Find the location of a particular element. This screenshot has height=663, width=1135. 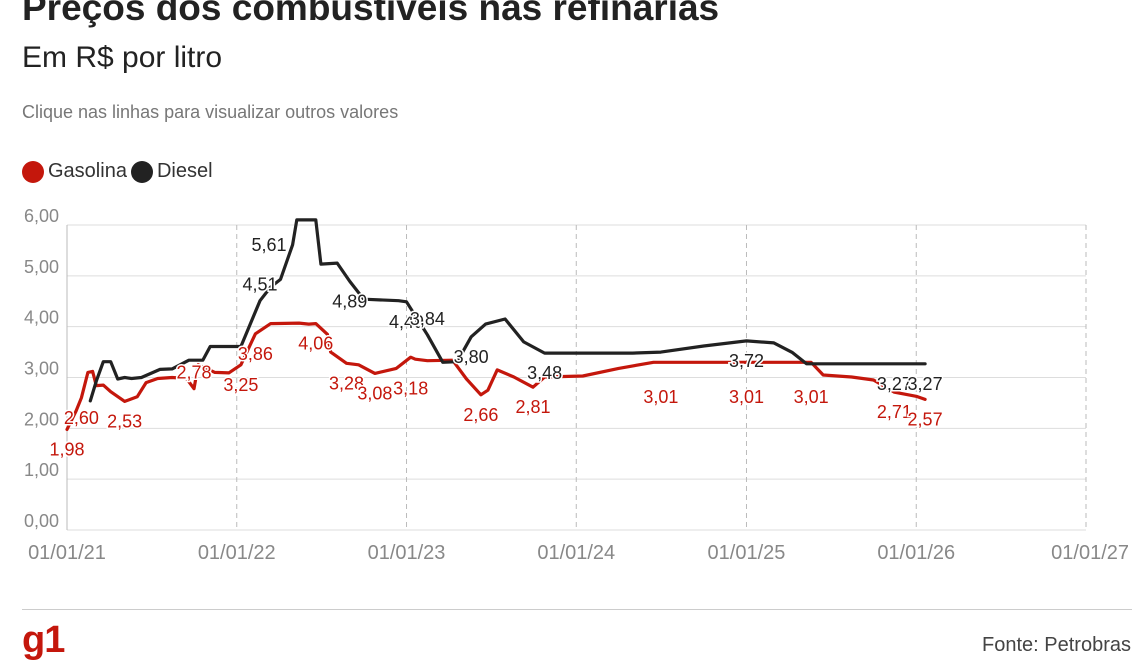

data-label-gasolina: 2,60 is located at coordinates (81, 418).